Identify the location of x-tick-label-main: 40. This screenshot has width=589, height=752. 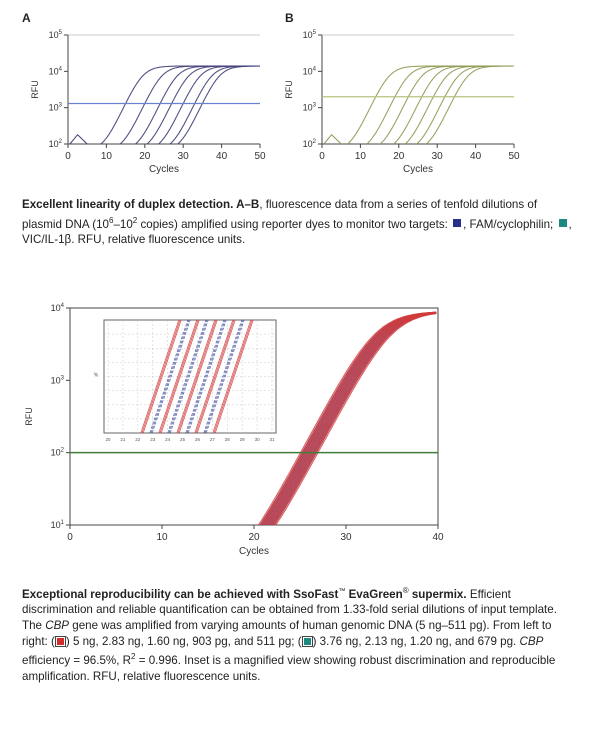
(438, 537).